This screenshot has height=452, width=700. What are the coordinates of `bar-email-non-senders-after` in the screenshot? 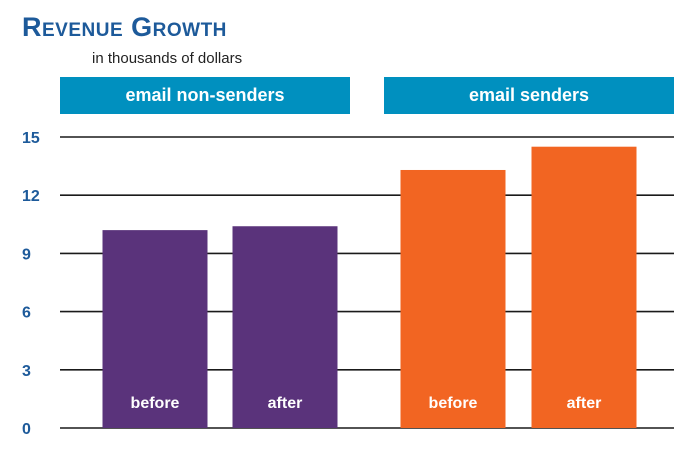 It's located at (285, 327).